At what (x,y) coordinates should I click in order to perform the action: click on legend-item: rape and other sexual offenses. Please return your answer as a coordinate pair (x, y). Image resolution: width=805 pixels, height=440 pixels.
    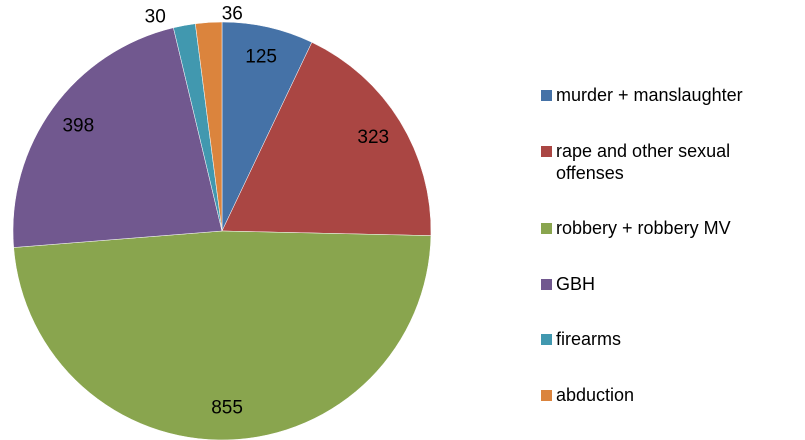
    Looking at the image, I should click on (672, 162).